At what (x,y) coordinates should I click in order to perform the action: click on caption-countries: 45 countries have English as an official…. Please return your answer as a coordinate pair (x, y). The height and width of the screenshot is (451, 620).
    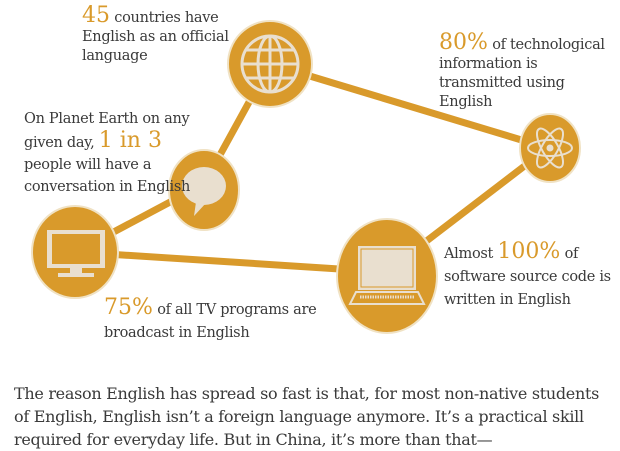
    Looking at the image, I should click on (157, 34).